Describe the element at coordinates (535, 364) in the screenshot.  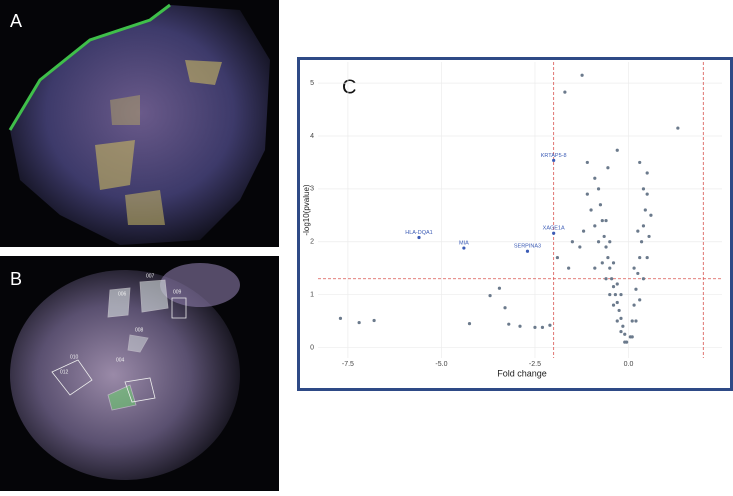
I see `x-tick-label: -2.5` at that location.